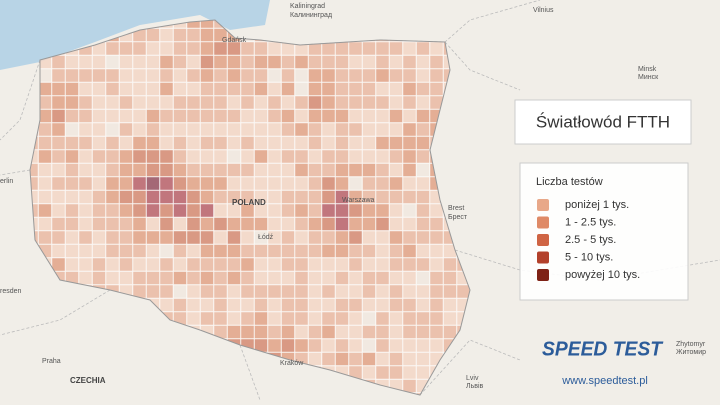 The width and height of the screenshot is (720, 410). I want to click on legend-swatch, so click(543, 240).